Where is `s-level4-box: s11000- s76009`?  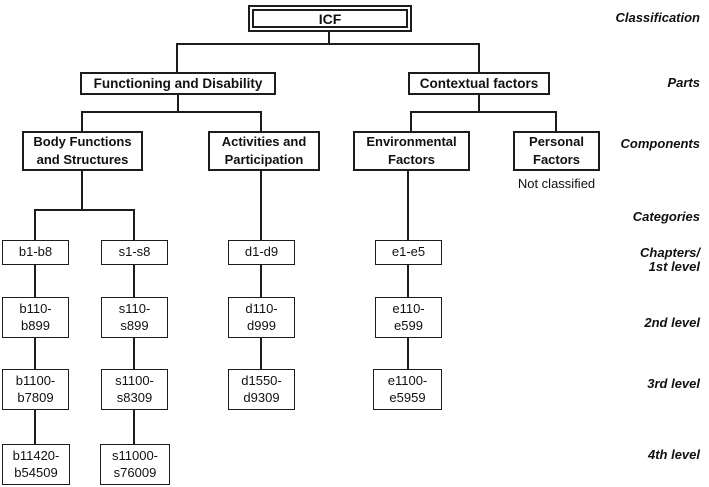
s-level4-box: s11000- s76009 is located at coordinates (135, 464).